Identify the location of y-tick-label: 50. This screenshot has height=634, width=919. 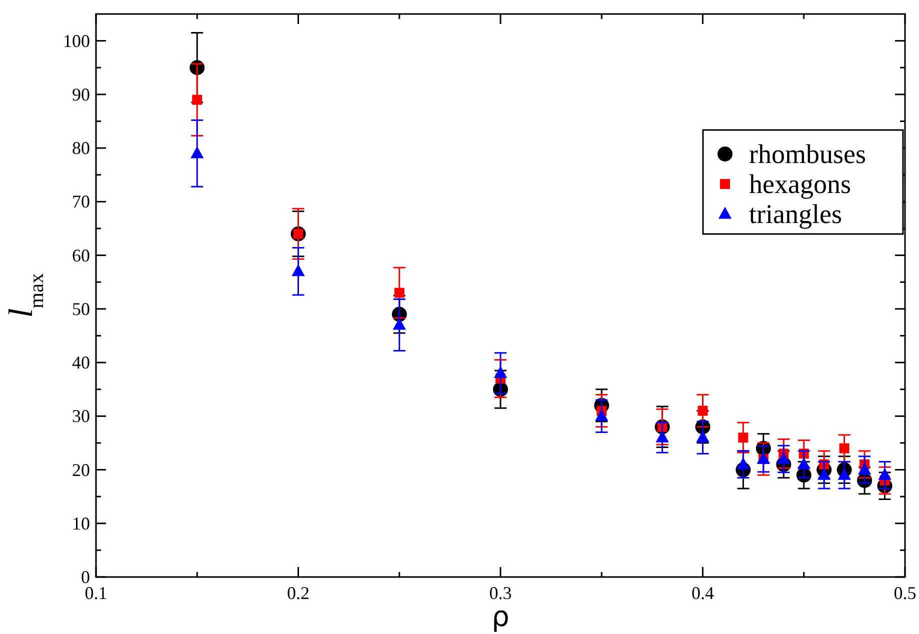
(81, 308).